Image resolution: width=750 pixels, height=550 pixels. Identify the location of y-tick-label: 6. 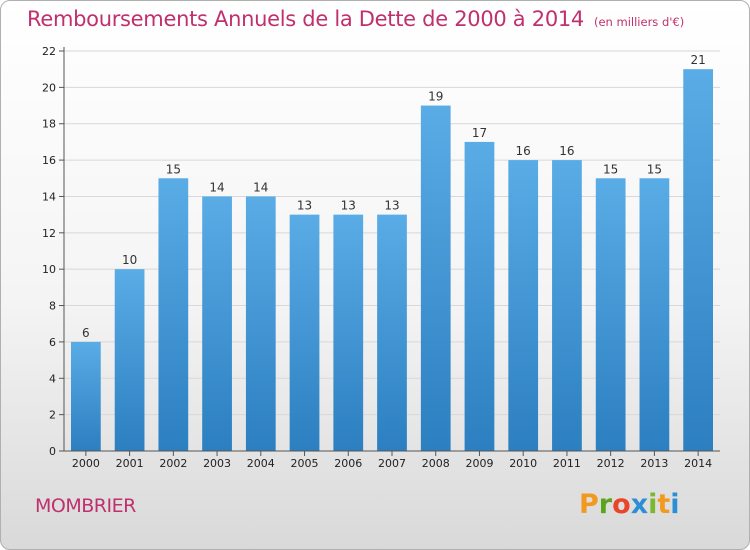
(52, 342).